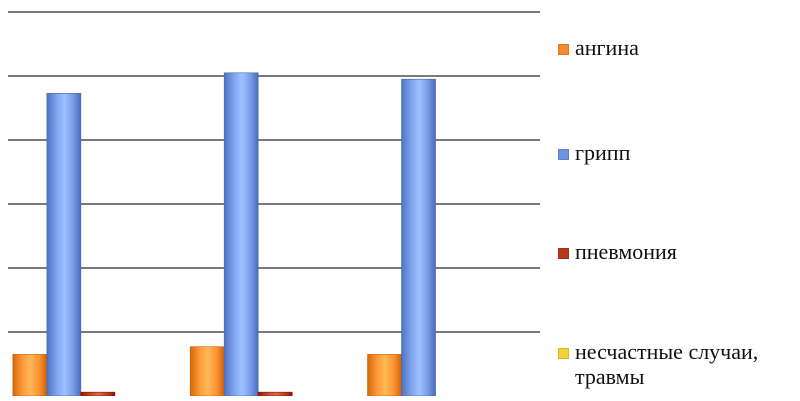 The image size is (800, 401). What do you see at coordinates (603, 152) in the screenshot?
I see `legend-label-gripp: грипп` at bounding box center [603, 152].